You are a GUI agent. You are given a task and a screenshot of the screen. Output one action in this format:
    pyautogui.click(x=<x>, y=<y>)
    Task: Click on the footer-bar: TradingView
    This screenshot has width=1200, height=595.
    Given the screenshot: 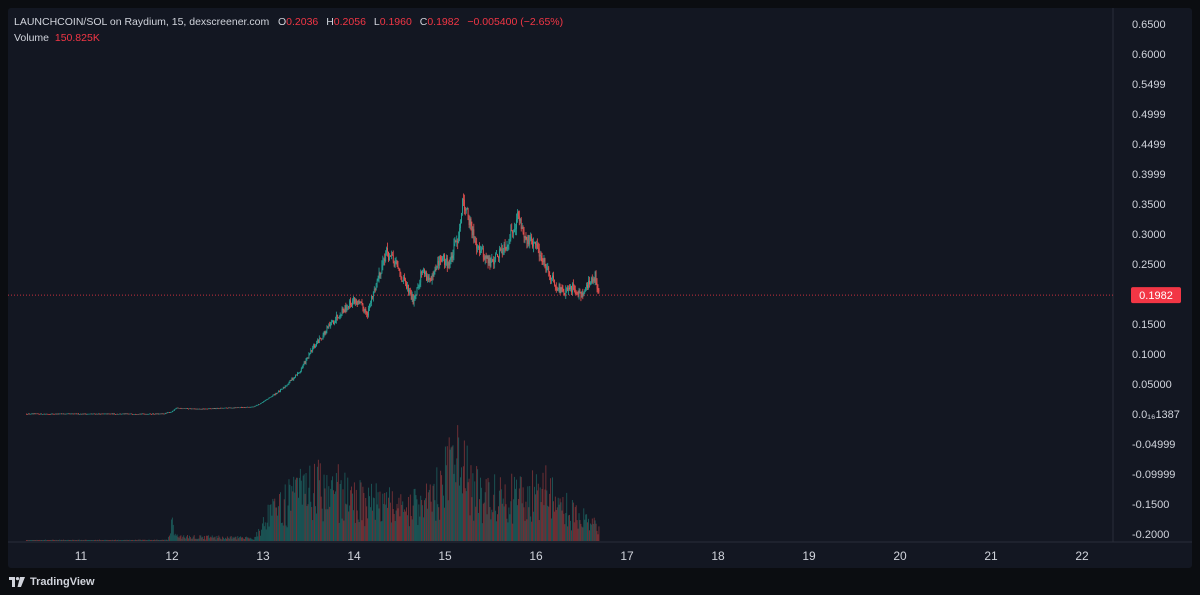 What is the action you would take?
    pyautogui.click(x=600, y=581)
    